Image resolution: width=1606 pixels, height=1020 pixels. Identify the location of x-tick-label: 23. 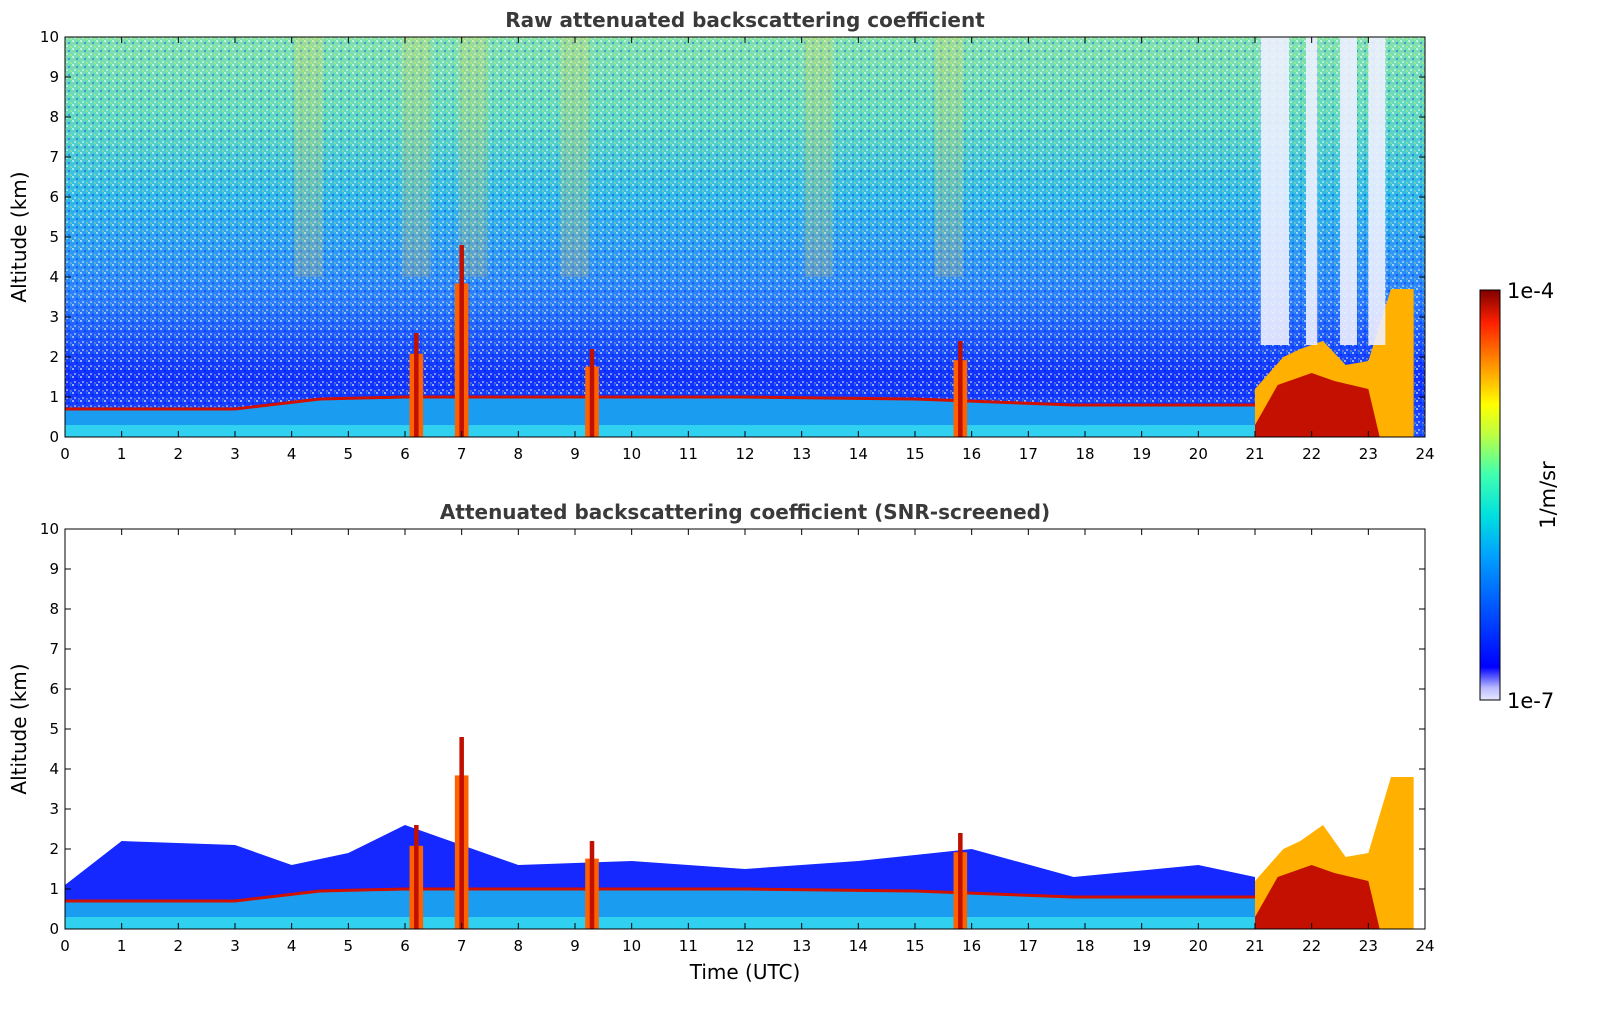
(1368, 454).